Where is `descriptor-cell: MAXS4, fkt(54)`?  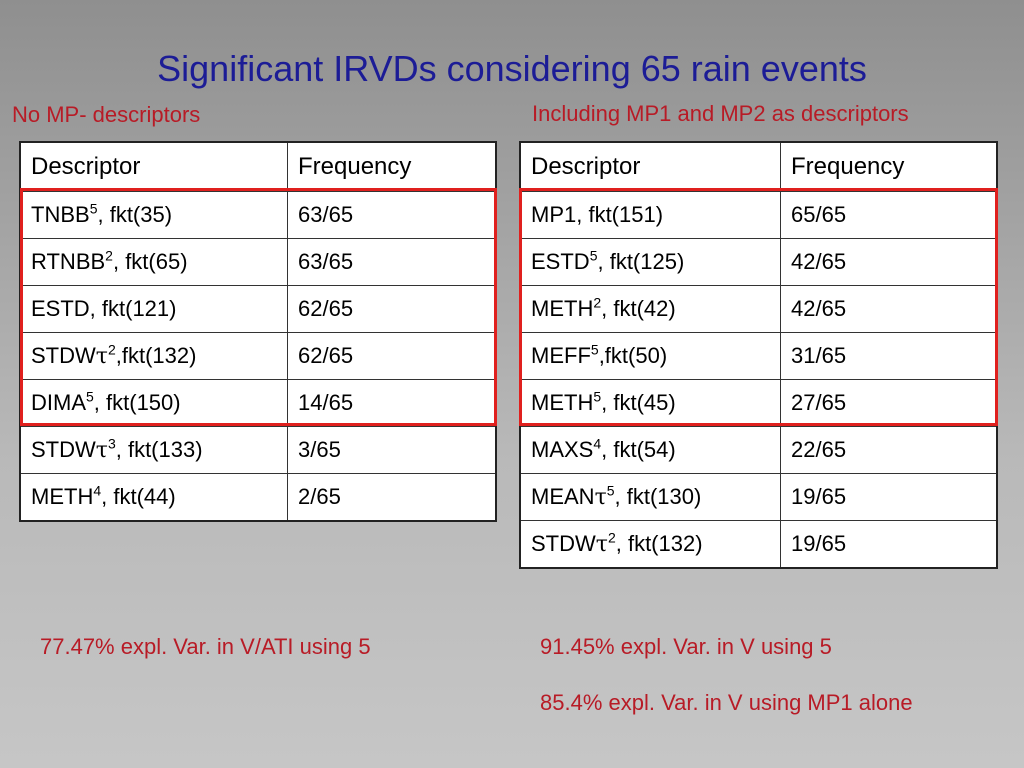
descriptor-cell: MAXS4, fkt(54) is located at coordinates (650, 450).